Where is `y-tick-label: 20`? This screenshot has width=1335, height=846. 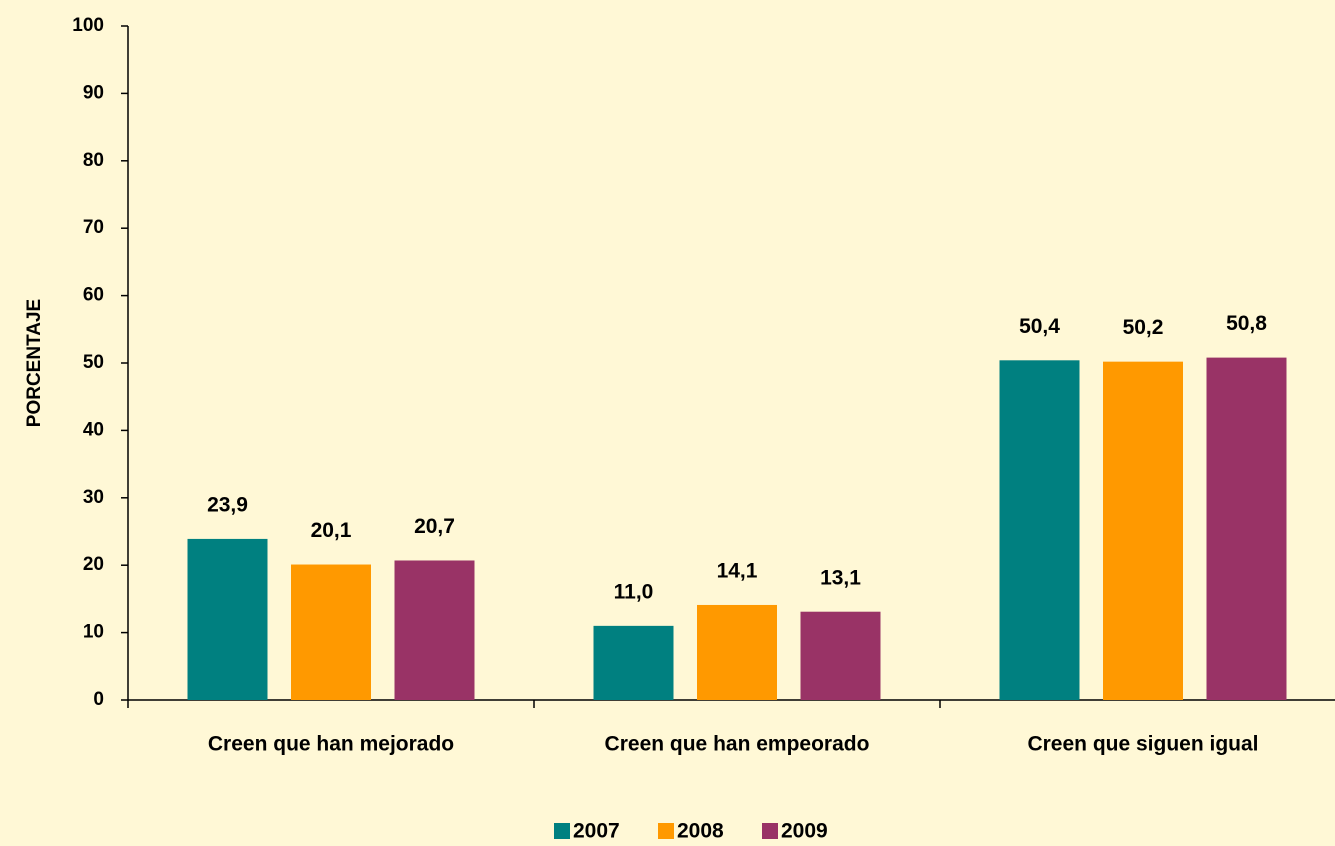 y-tick-label: 20 is located at coordinates (93, 564).